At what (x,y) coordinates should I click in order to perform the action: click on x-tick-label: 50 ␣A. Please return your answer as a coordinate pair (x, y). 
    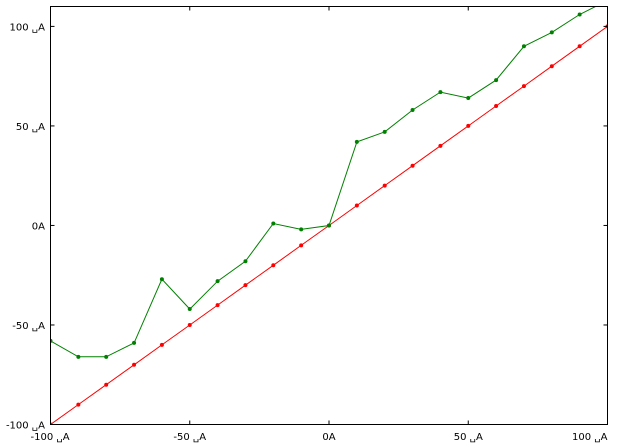
    Looking at the image, I should click on (468, 437).